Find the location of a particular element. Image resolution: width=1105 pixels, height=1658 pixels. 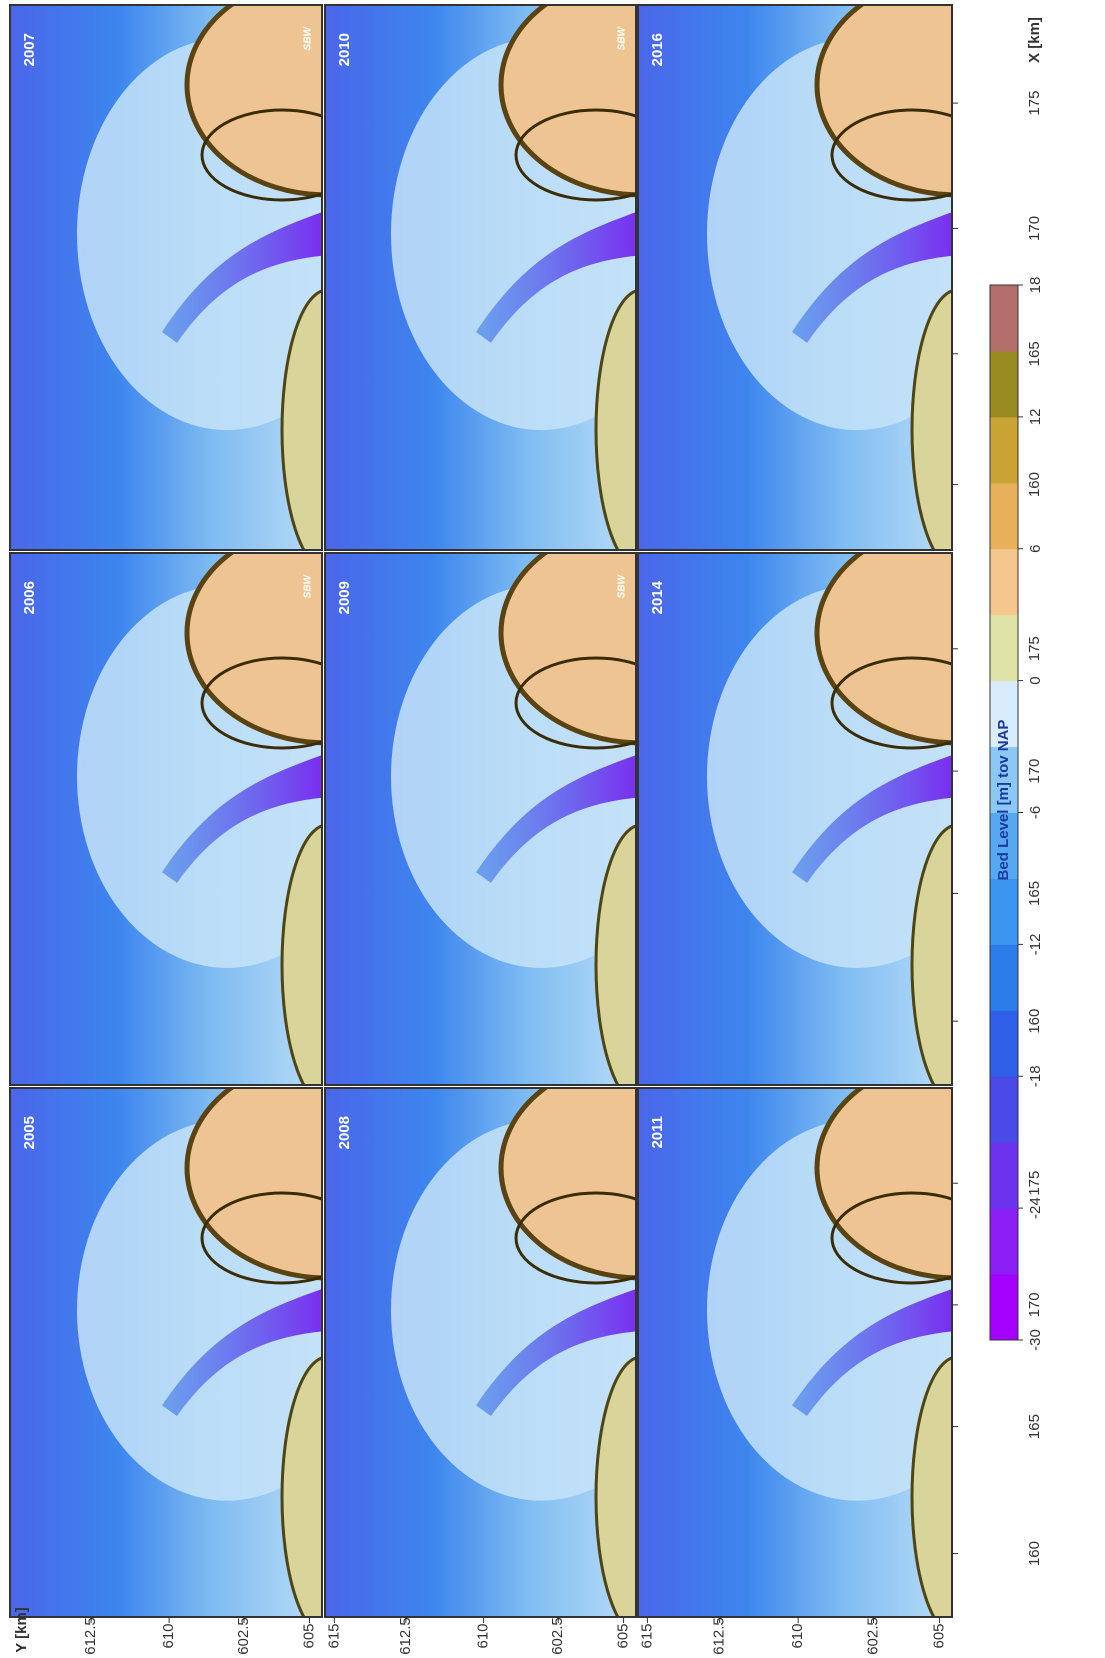

colorbar-tick-label: -12 is located at coordinates (1035, 945).